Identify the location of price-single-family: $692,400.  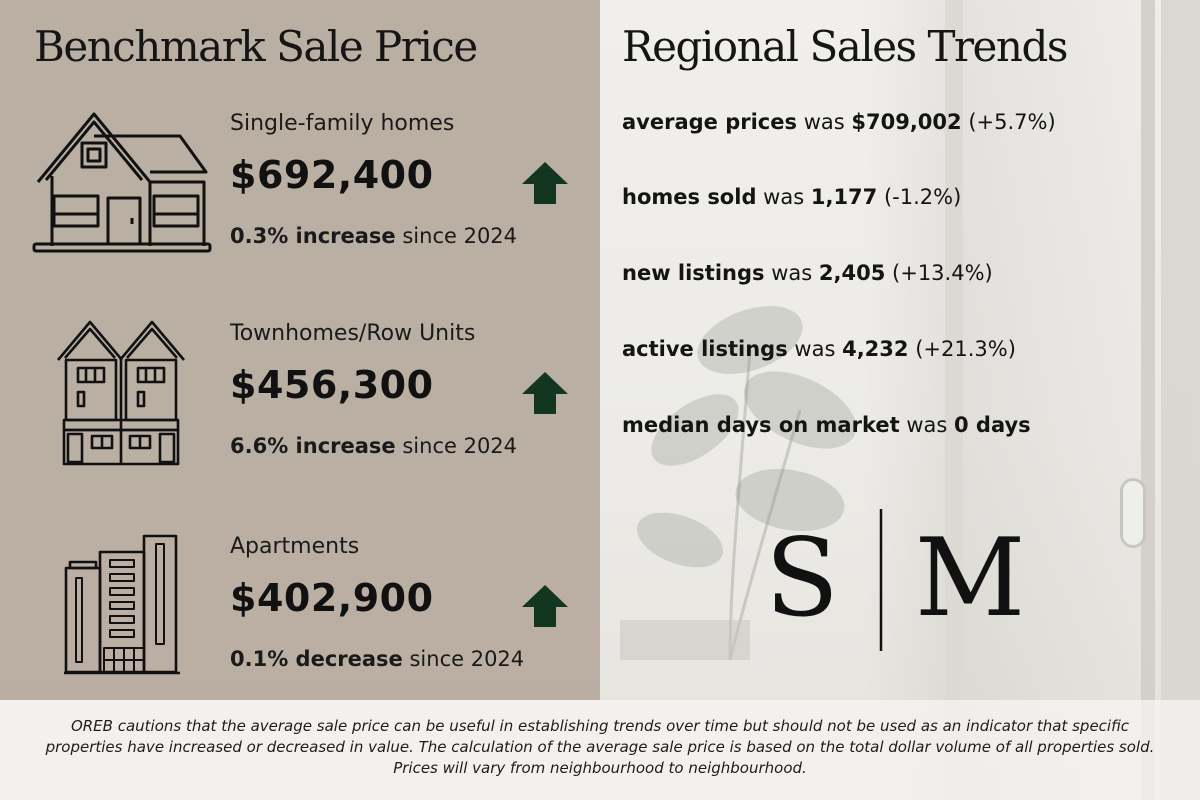
(332, 175).